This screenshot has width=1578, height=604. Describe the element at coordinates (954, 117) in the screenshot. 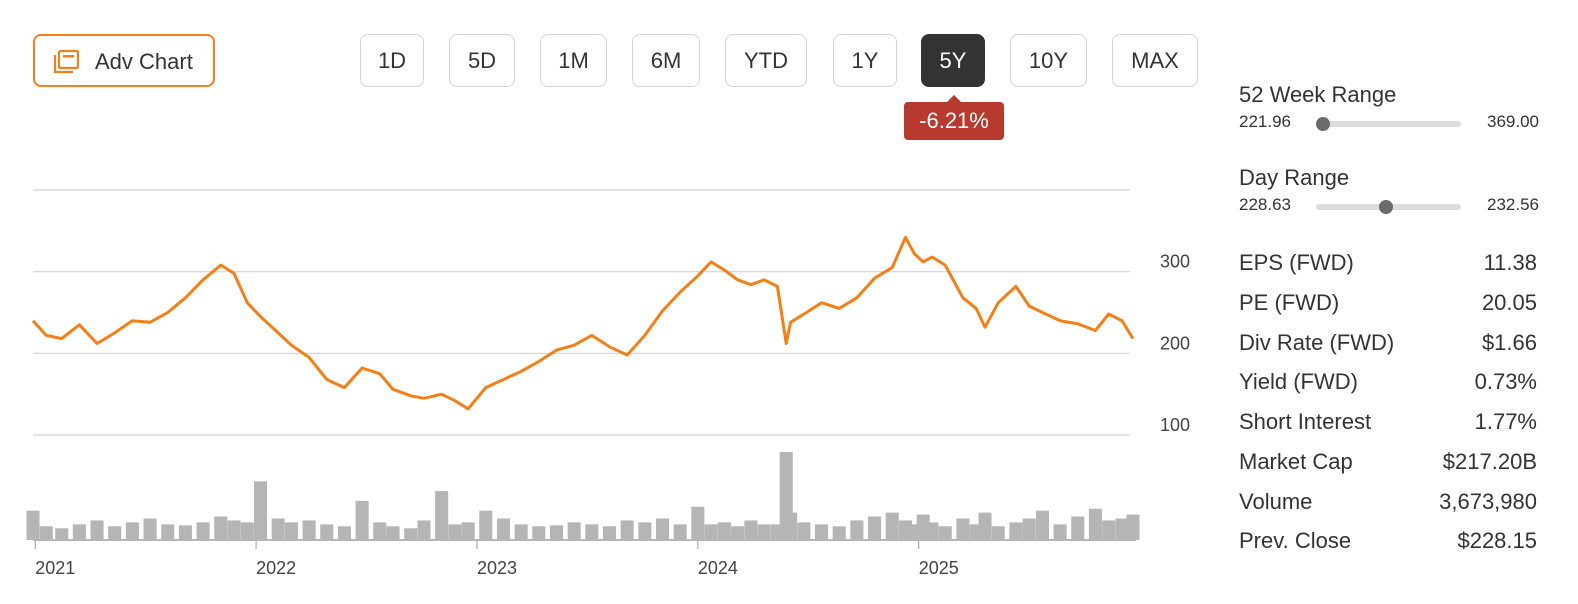

I see `change-badge: -6.21%` at that location.